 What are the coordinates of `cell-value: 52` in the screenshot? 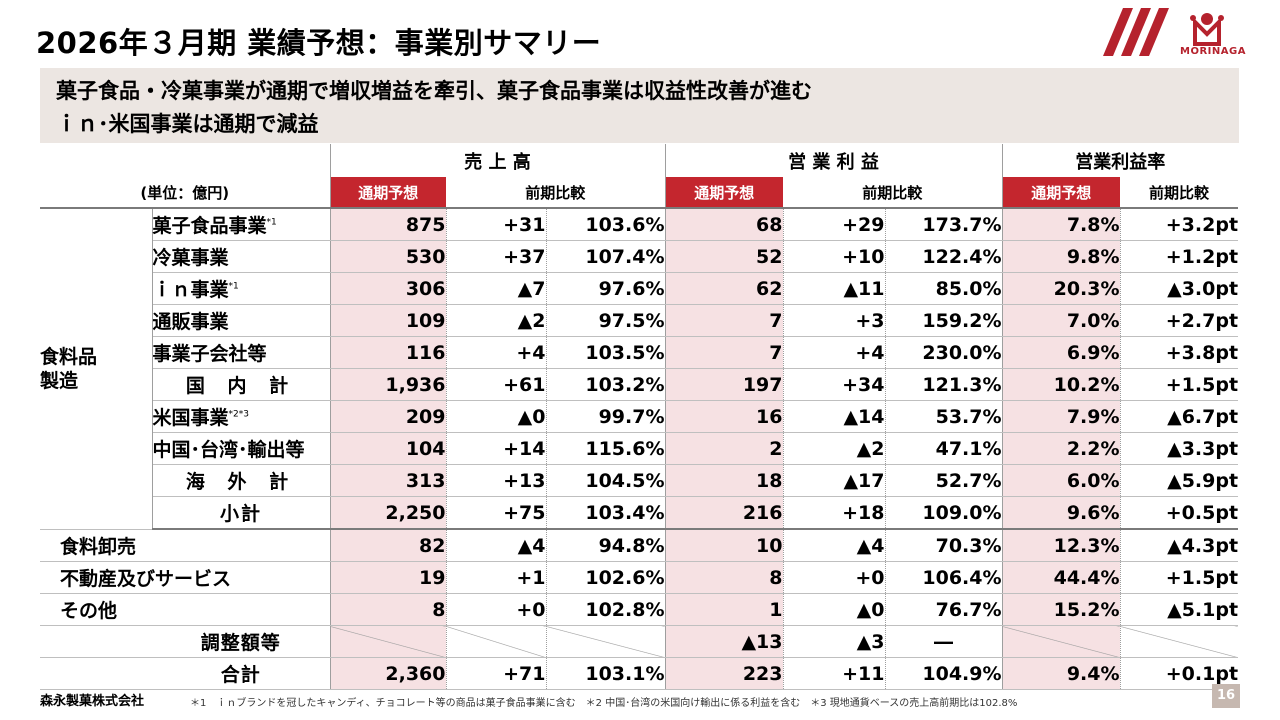 It's located at (723, 256).